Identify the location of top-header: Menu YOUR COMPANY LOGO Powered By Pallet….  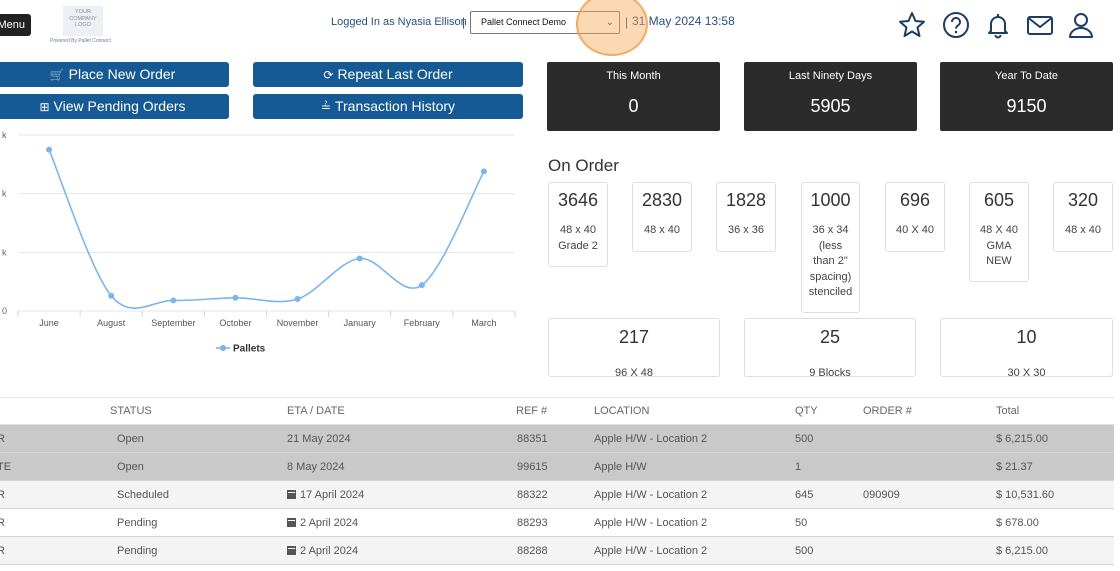
(560, 28).